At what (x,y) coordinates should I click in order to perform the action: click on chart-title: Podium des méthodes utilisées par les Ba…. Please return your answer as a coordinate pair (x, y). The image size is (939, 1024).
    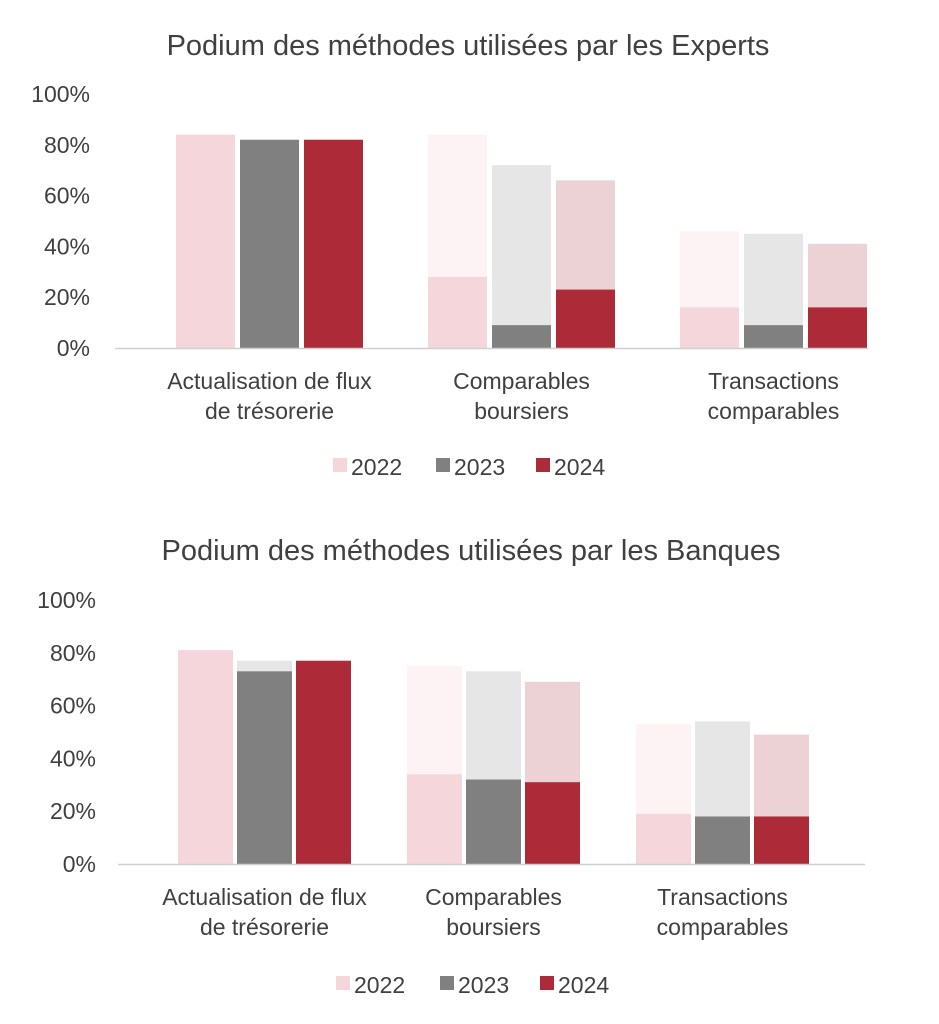
    Looking at the image, I should click on (470, 551).